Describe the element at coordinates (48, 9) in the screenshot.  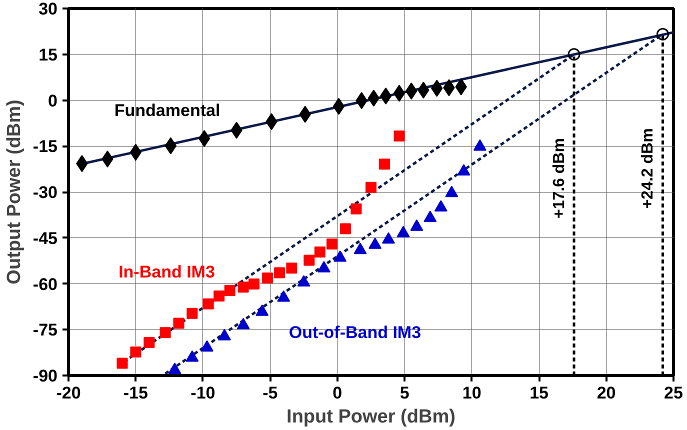
I see `y-tick-label: 30` at that location.